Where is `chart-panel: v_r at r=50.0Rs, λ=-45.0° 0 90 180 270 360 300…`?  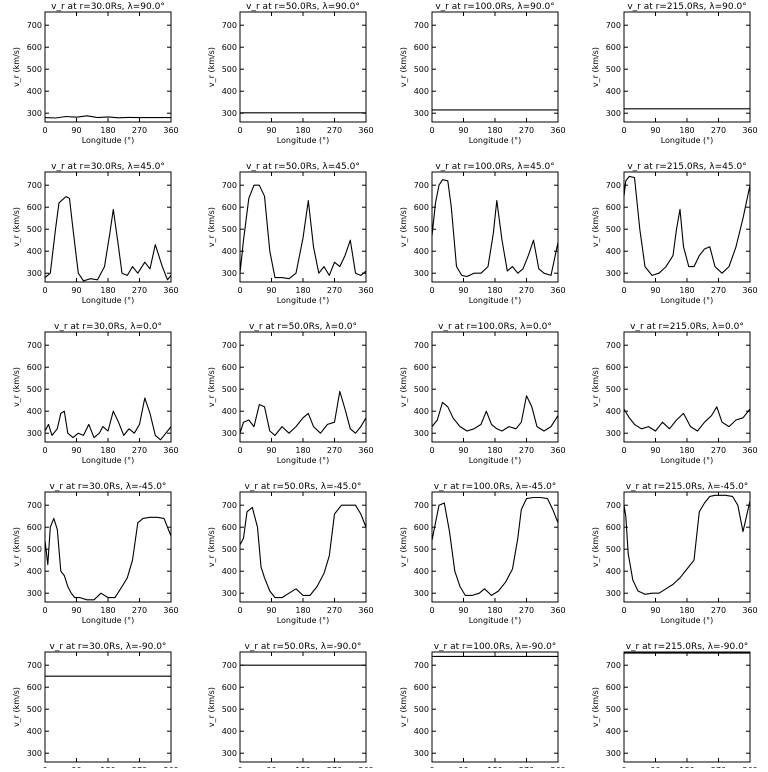 chart-panel: v_r at r=50.0Rs, λ=-45.0° 0 90 180 270 360 300… is located at coordinates (290, 553).